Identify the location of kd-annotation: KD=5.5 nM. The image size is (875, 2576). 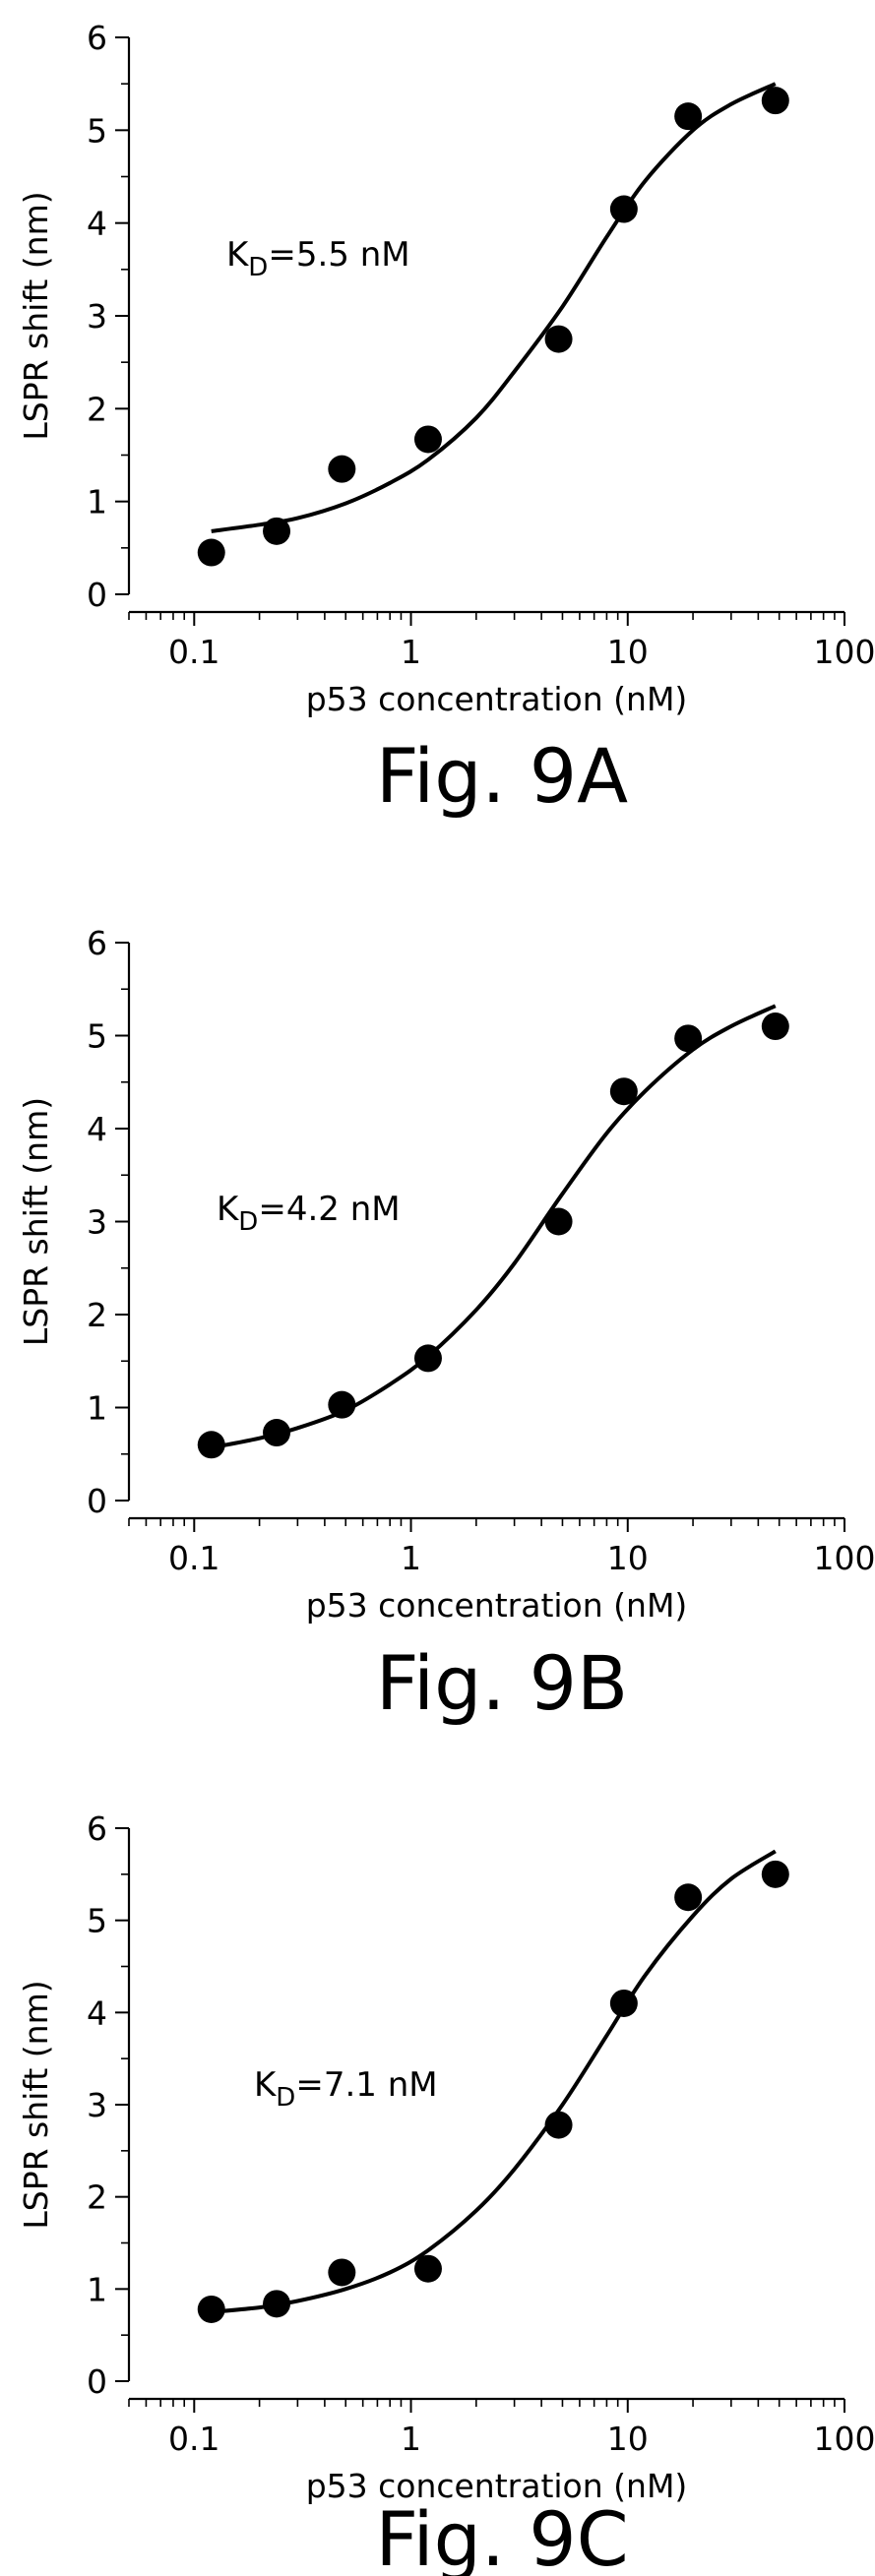
(318, 258).